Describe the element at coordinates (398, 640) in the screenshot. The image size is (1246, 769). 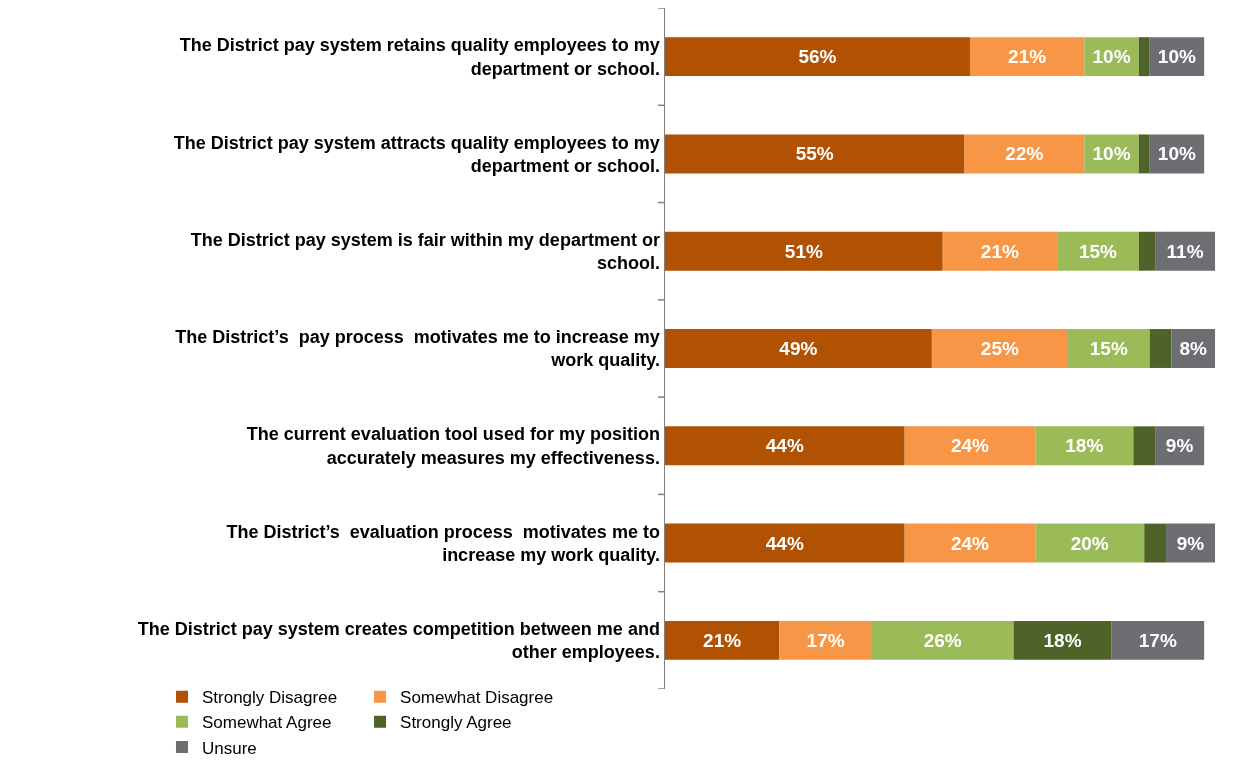
I see `y-tick-label: The District pay system creates competition between me and other employees.` at that location.